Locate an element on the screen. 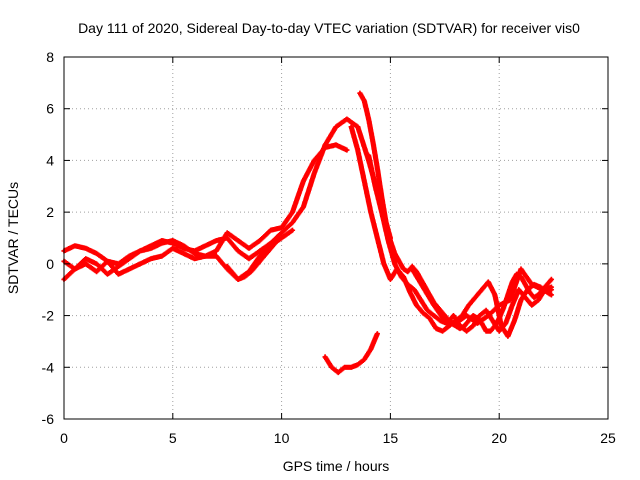 The height and width of the screenshot is (480, 640). y-tick-label: 4 is located at coordinates (50, 160).